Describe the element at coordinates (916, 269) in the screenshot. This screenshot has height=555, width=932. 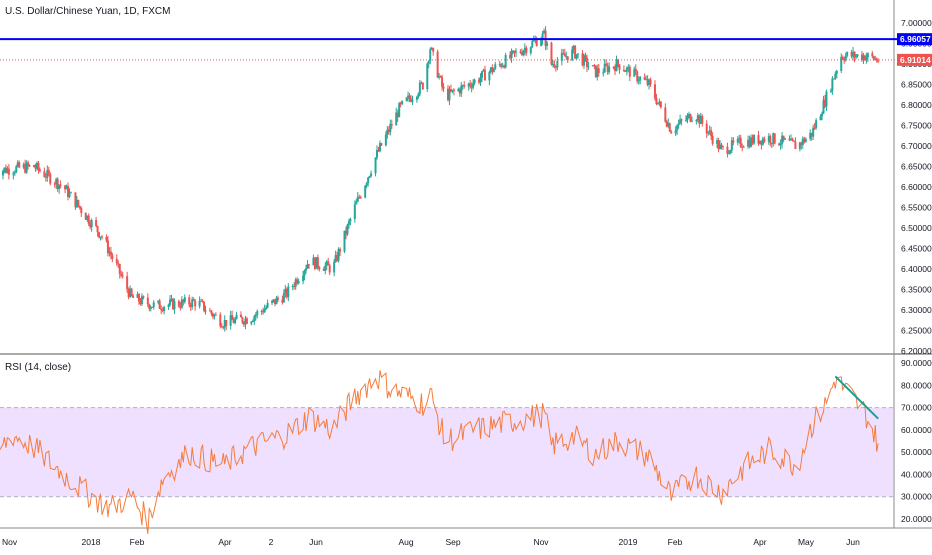
I see `price-axis-tick-12: 6.40000` at that location.